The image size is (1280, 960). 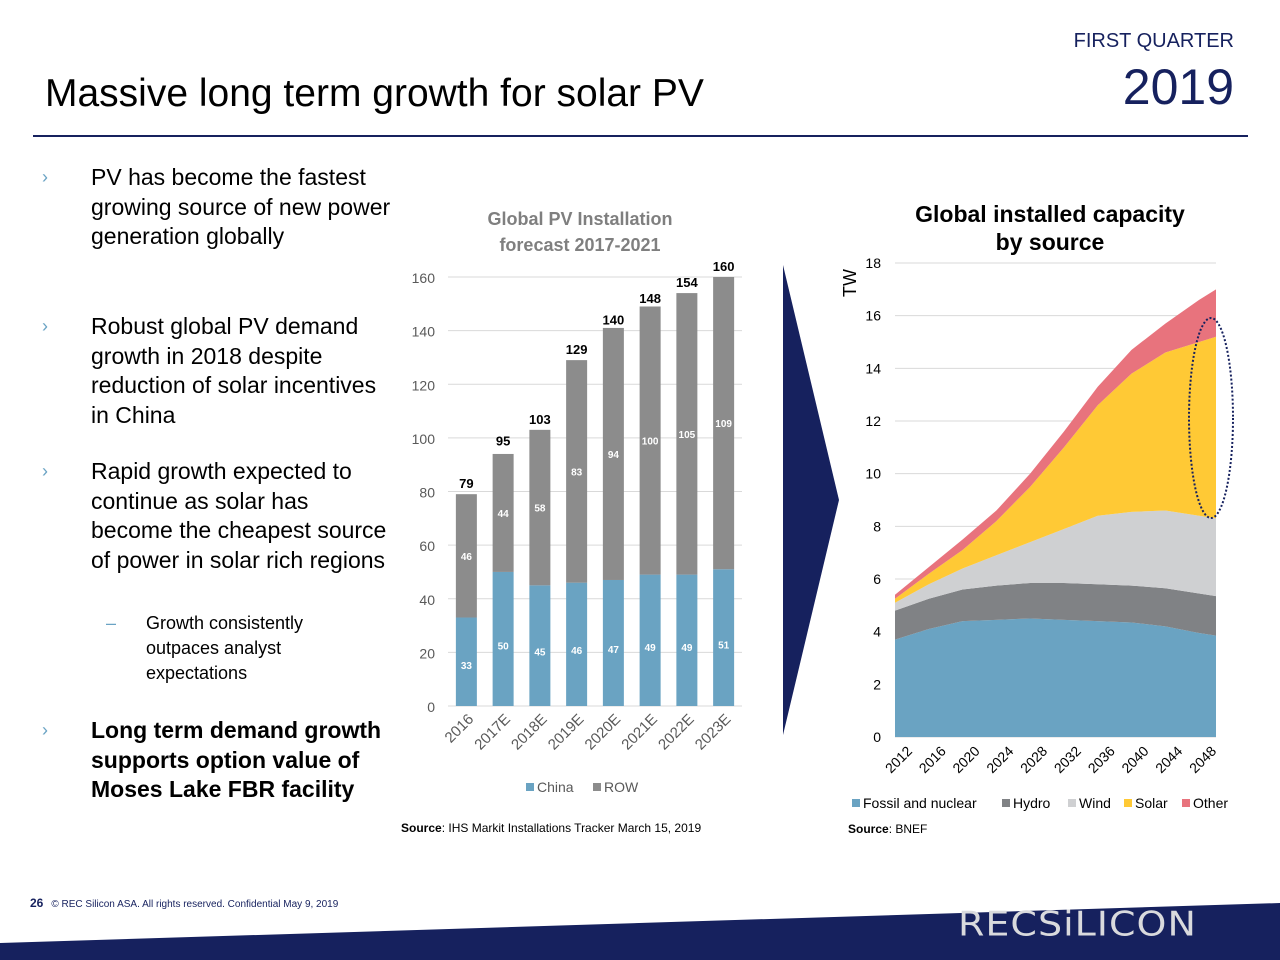 I want to click on y-axis-label: TW, so click(x=850, y=283).